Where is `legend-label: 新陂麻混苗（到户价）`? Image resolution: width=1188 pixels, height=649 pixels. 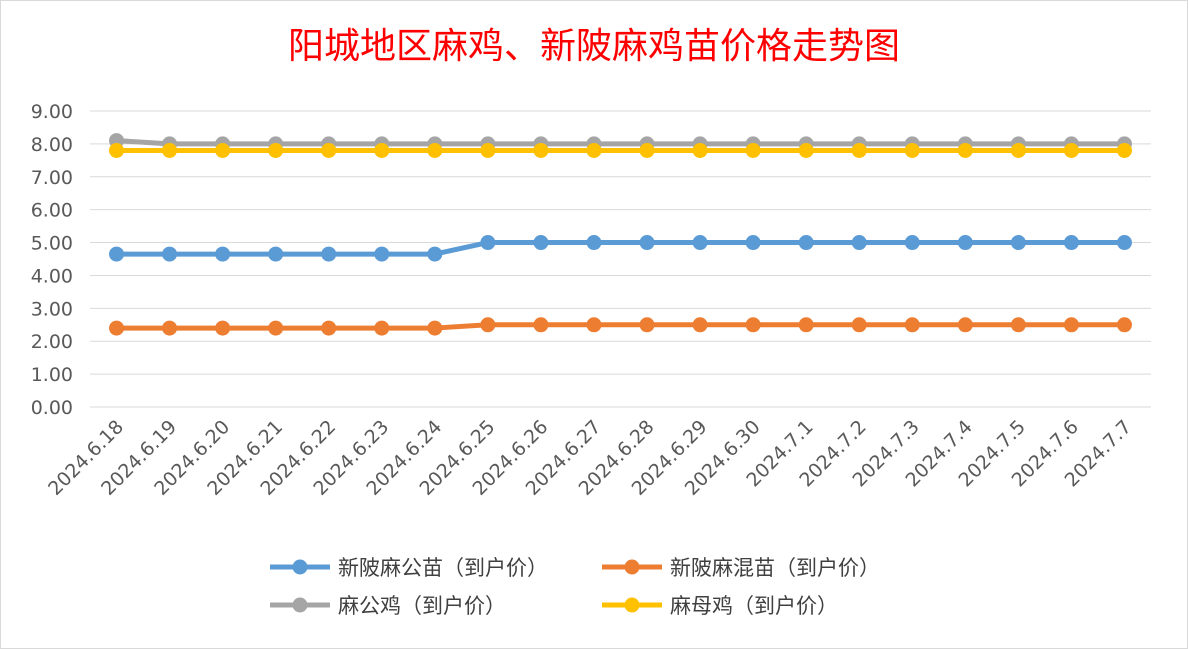 legend-label: 新陂麻混苗（到户价） is located at coordinates (775, 568).